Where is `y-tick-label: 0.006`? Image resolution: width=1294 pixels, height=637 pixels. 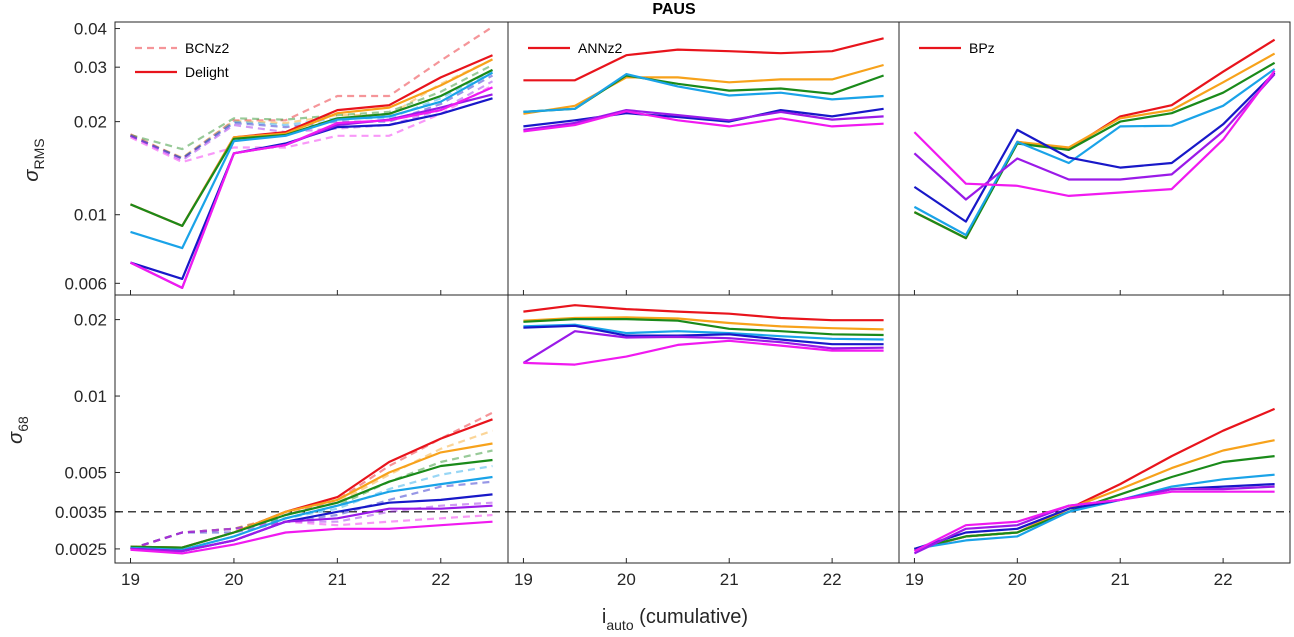 y-tick-label: 0.006 is located at coordinates (85, 283).